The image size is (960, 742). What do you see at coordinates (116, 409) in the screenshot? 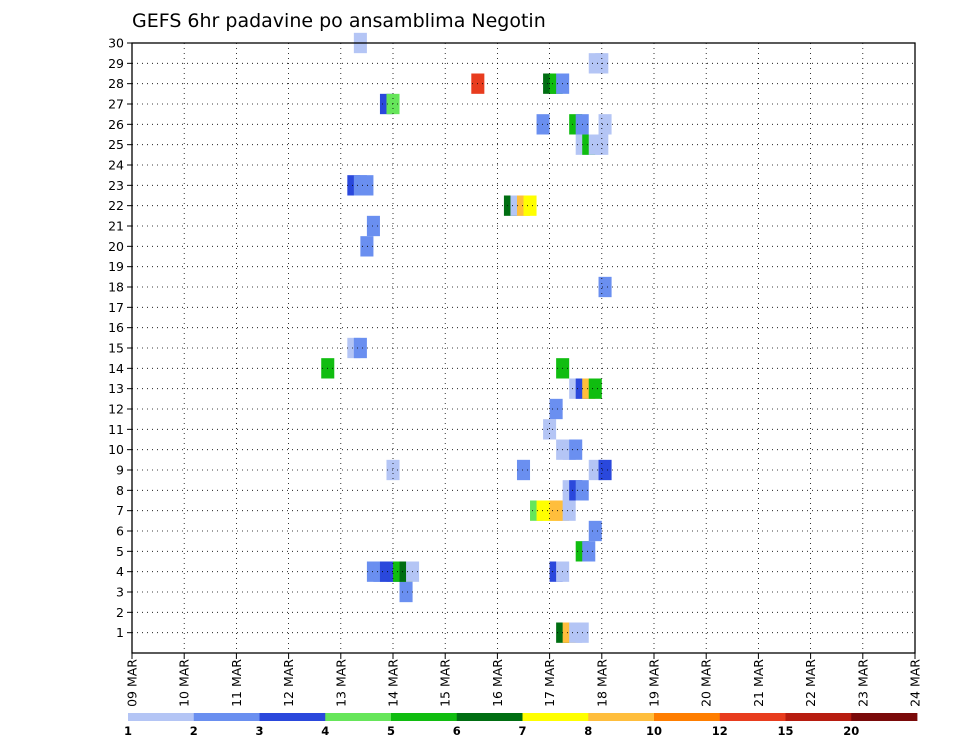
I see `y-tick-label: 12` at bounding box center [116, 409].